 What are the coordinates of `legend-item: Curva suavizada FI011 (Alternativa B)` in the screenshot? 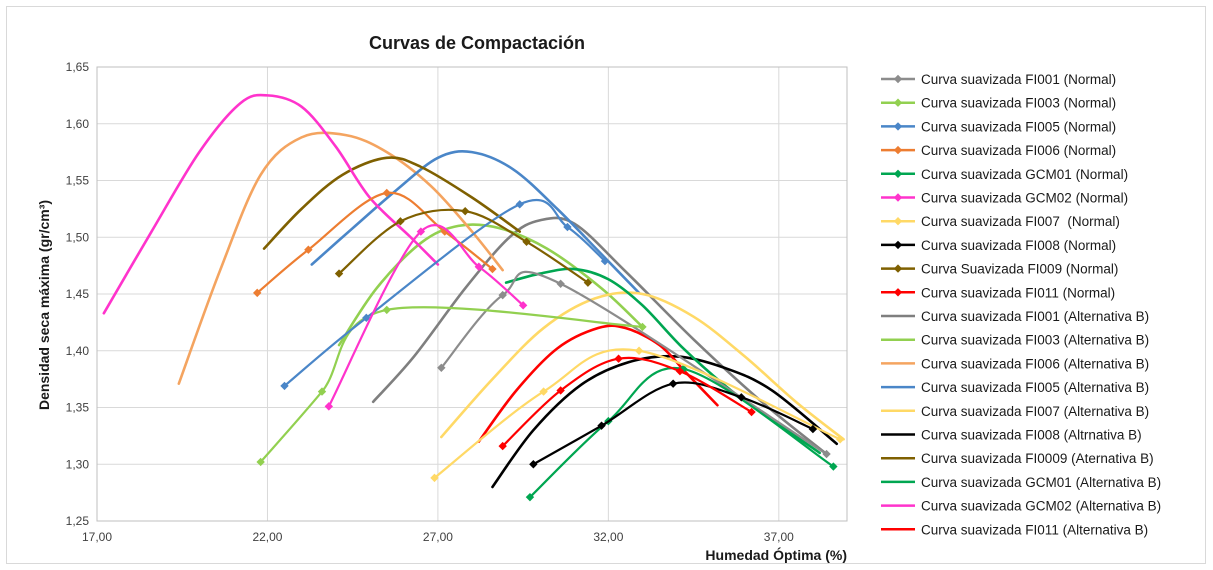 It's located at (1014, 529).